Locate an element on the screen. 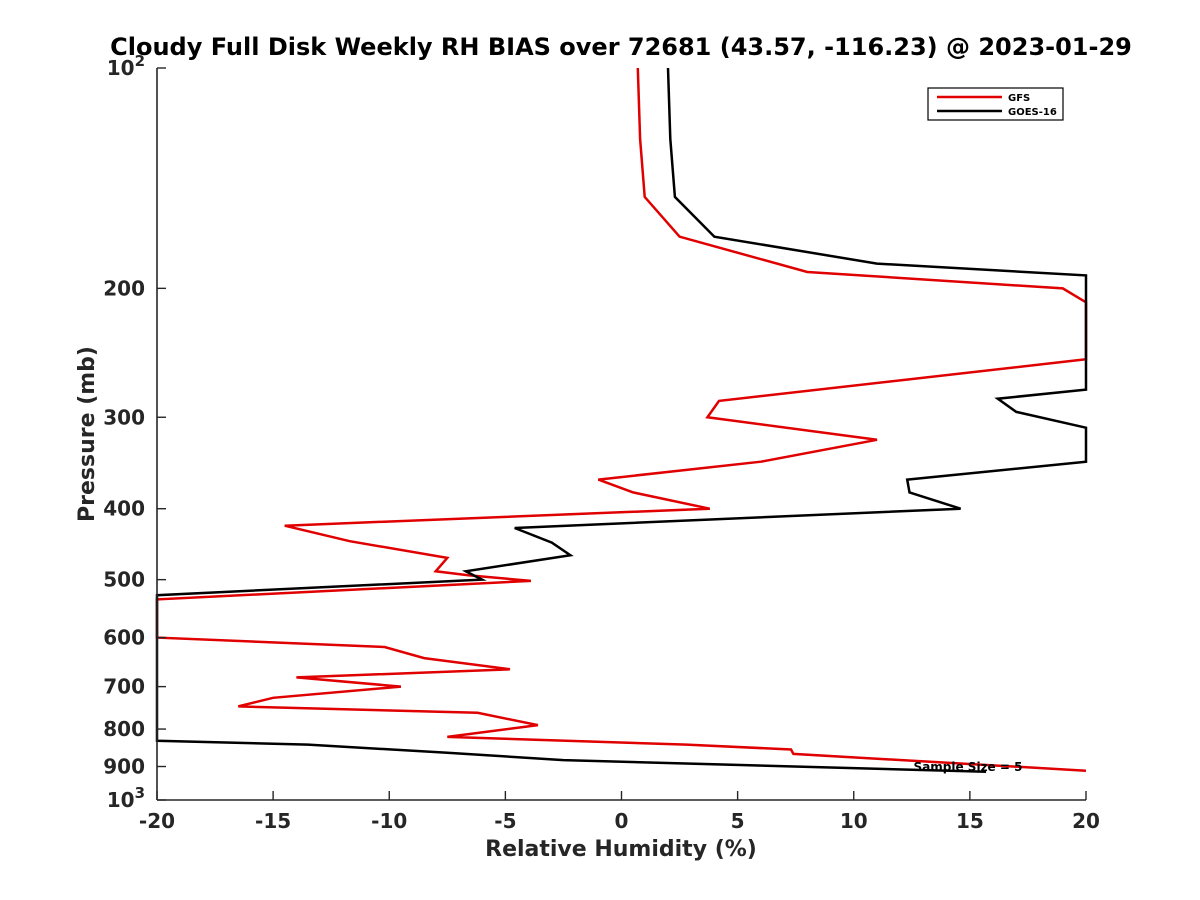  y-tick-label: 10² is located at coordinates (126, 66).